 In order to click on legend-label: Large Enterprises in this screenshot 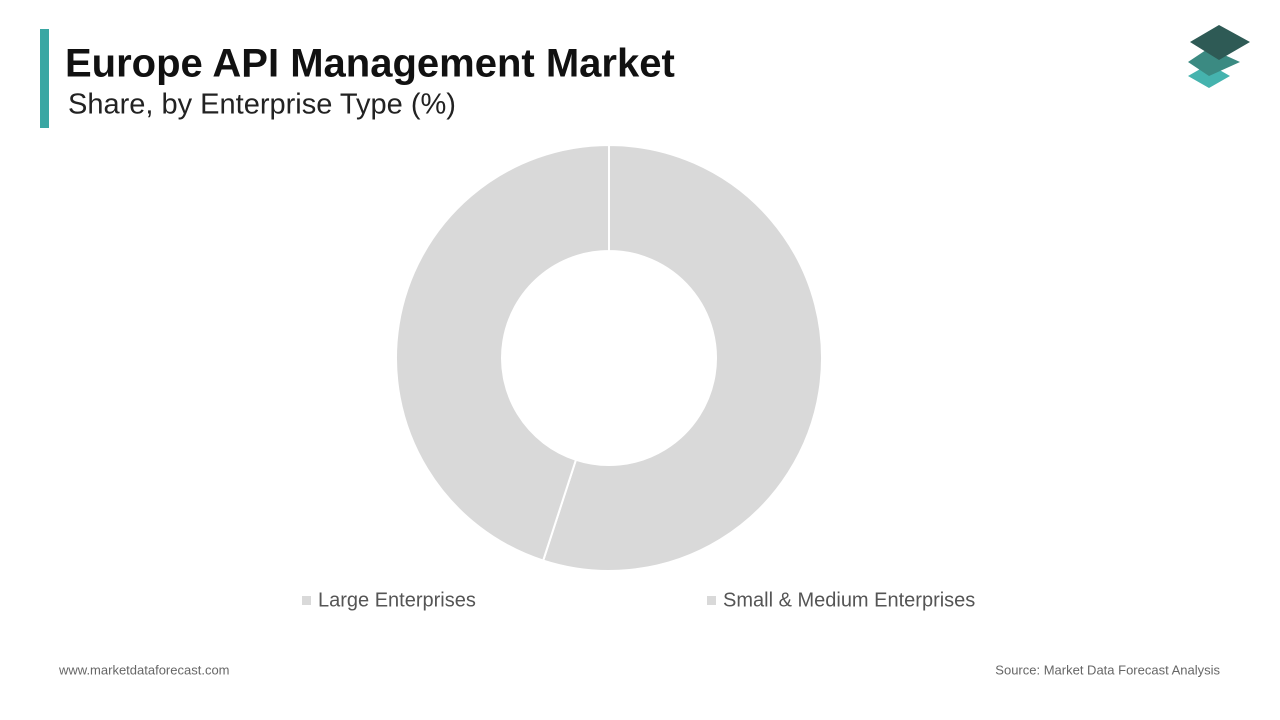, I will do `click(397, 600)`.